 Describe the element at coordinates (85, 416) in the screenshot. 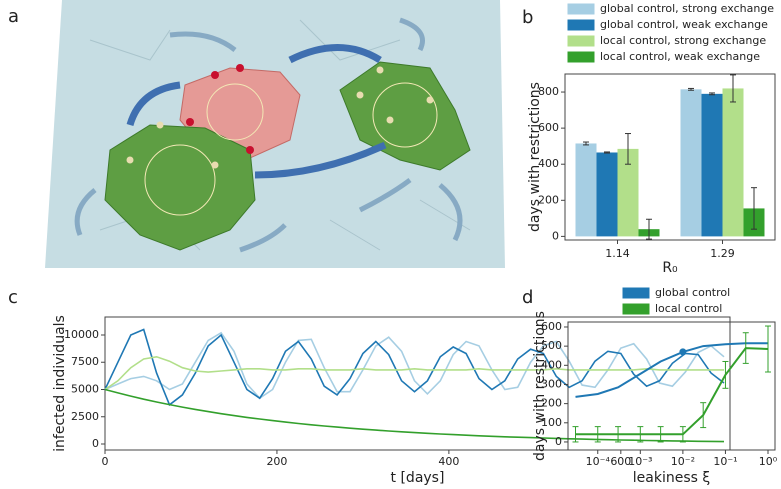

I see `y-tick-label: 2500` at that location.